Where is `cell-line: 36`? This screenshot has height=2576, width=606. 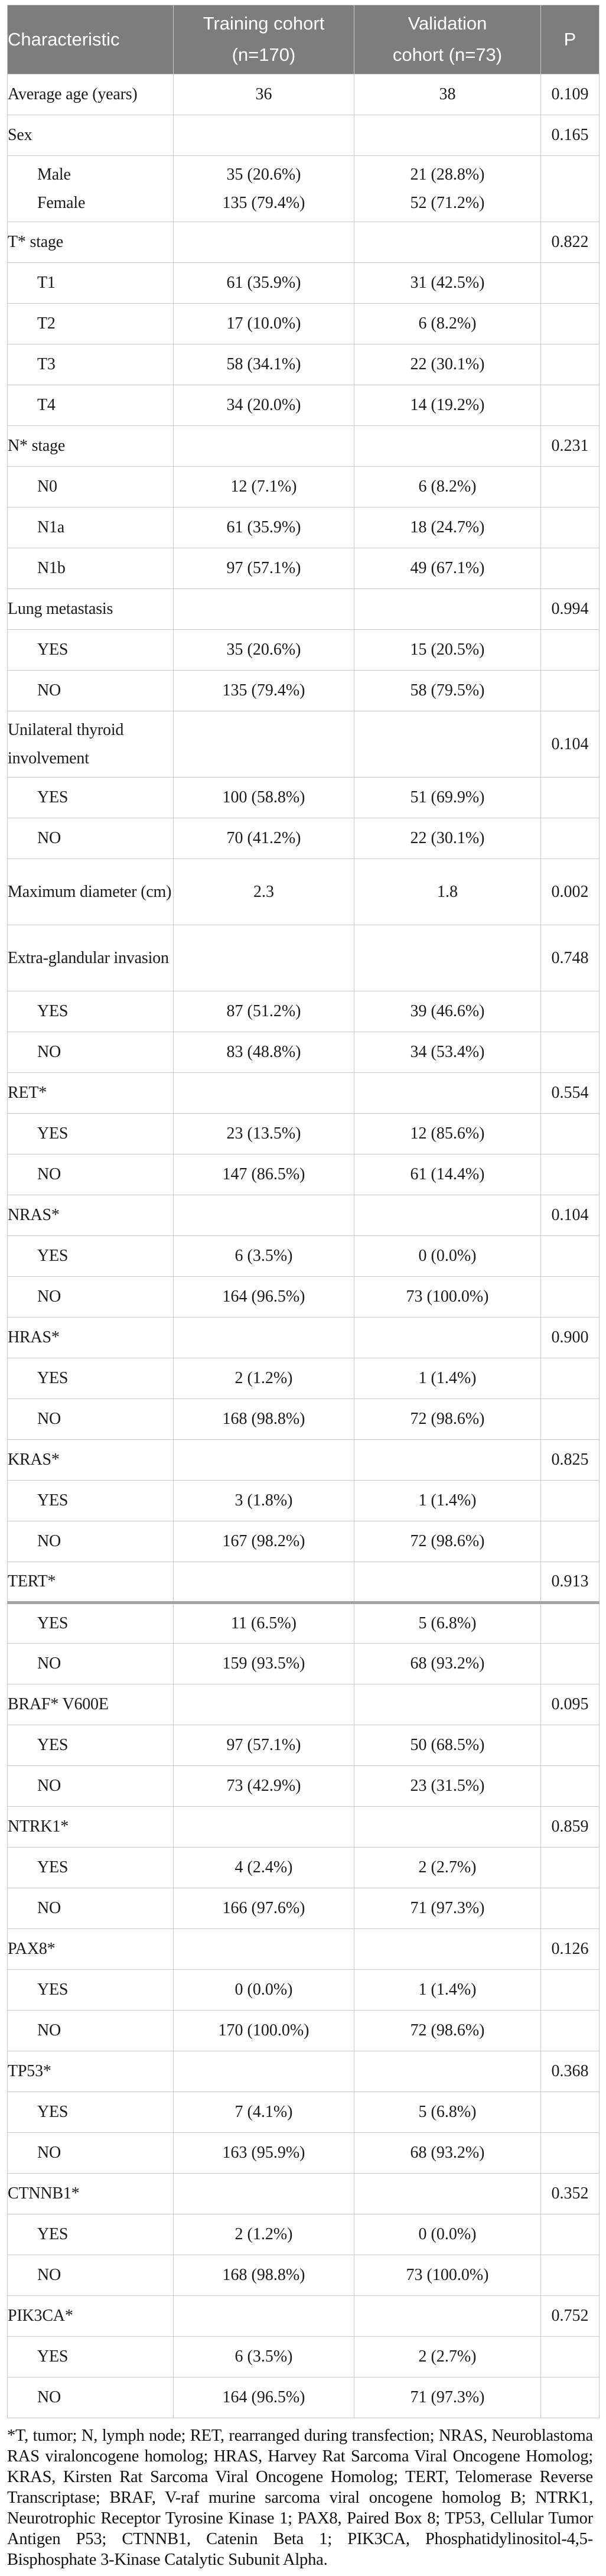 cell-line: 36 is located at coordinates (263, 94).